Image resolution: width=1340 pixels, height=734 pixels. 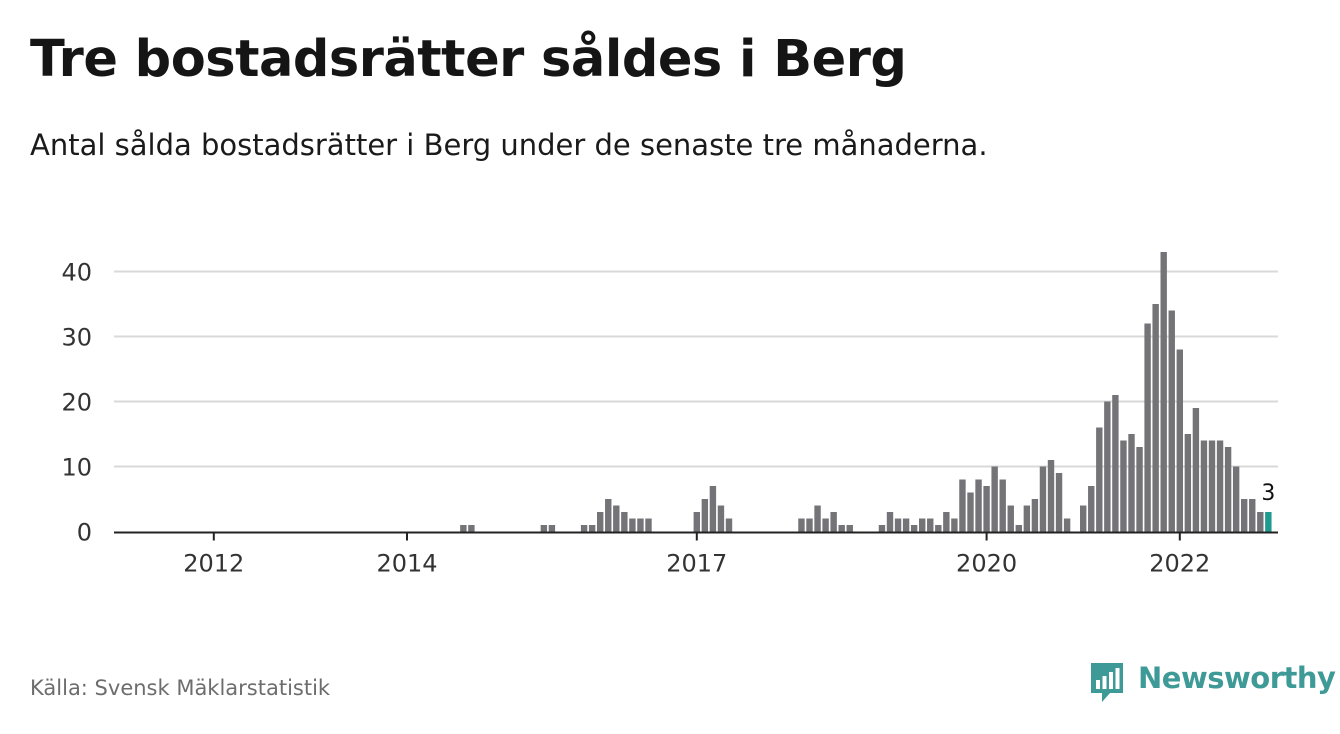 What do you see at coordinates (1107, 682) in the screenshot?
I see `bar-chart-speech-bubble-icon` at bounding box center [1107, 682].